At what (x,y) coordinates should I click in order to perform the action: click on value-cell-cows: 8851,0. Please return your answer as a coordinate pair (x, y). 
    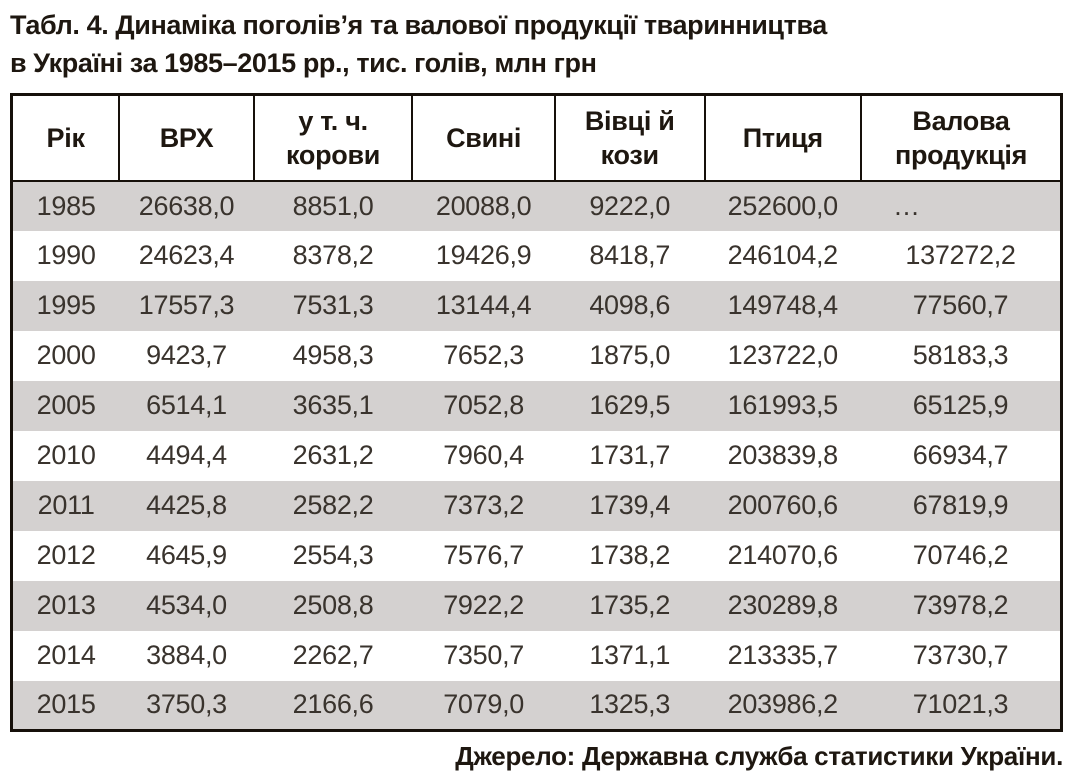
    Looking at the image, I should click on (333, 205).